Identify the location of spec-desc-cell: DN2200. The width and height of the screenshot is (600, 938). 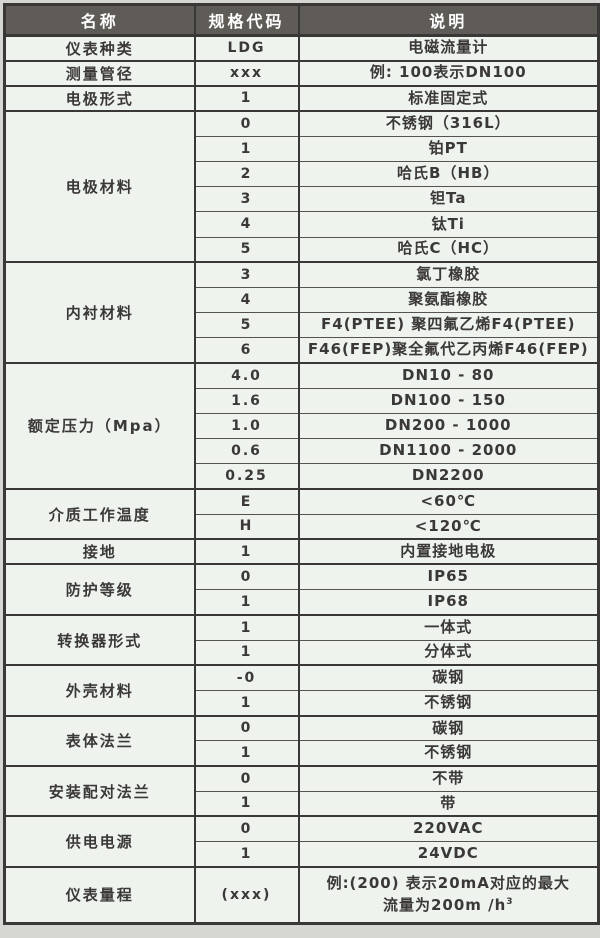
(448, 476).